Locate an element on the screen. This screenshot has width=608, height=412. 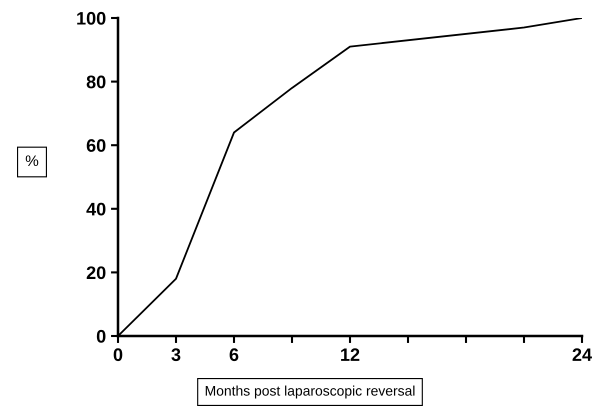
x-tick-label: 0 is located at coordinates (118, 355).